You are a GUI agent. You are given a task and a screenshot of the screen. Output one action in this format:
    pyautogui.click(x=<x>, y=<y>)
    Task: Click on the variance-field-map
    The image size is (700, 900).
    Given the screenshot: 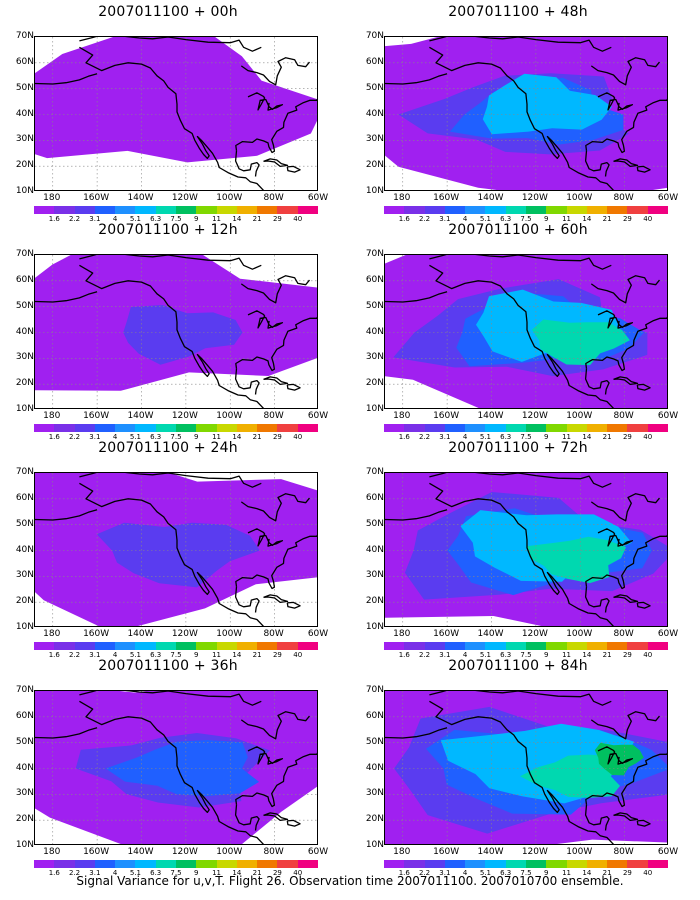 What is the action you would take?
    pyautogui.click(x=176, y=767)
    